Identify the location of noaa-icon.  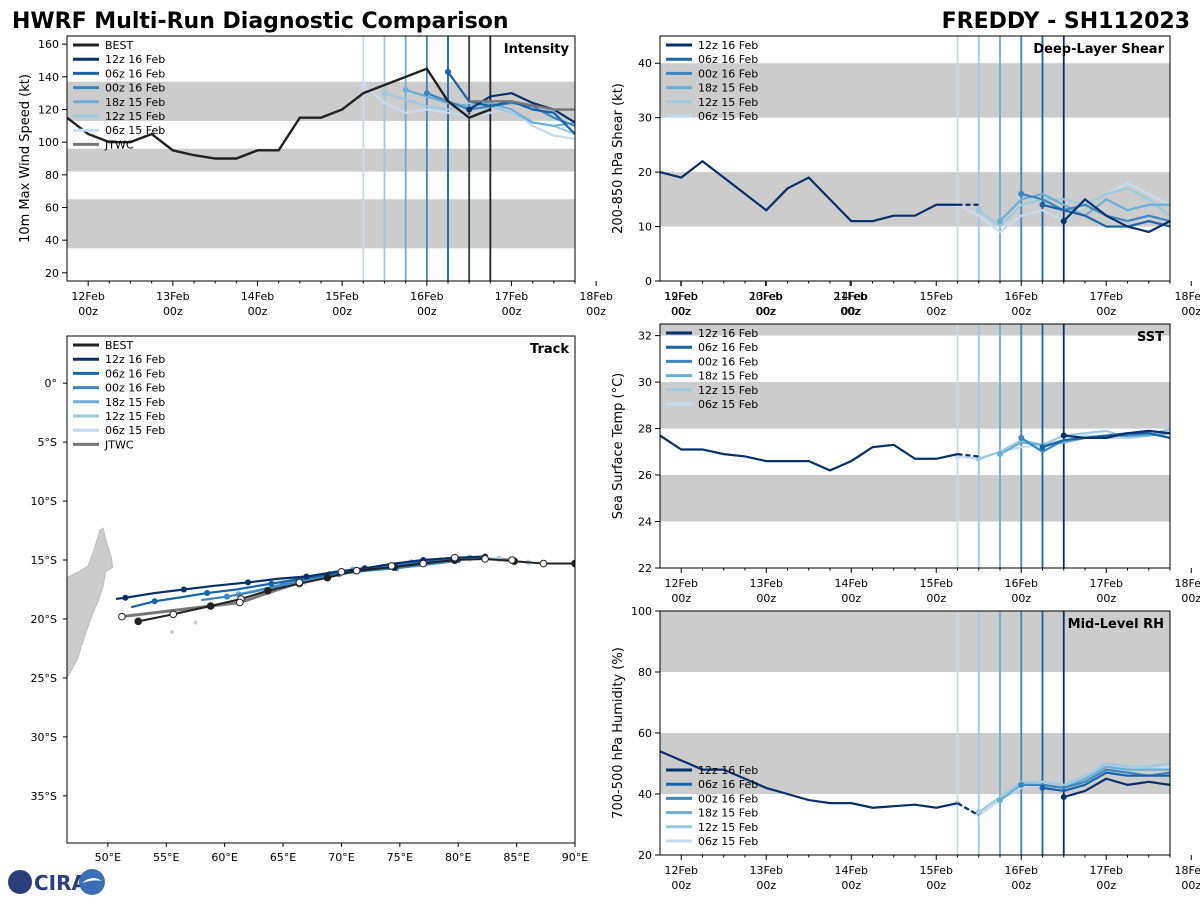
(92, 882).